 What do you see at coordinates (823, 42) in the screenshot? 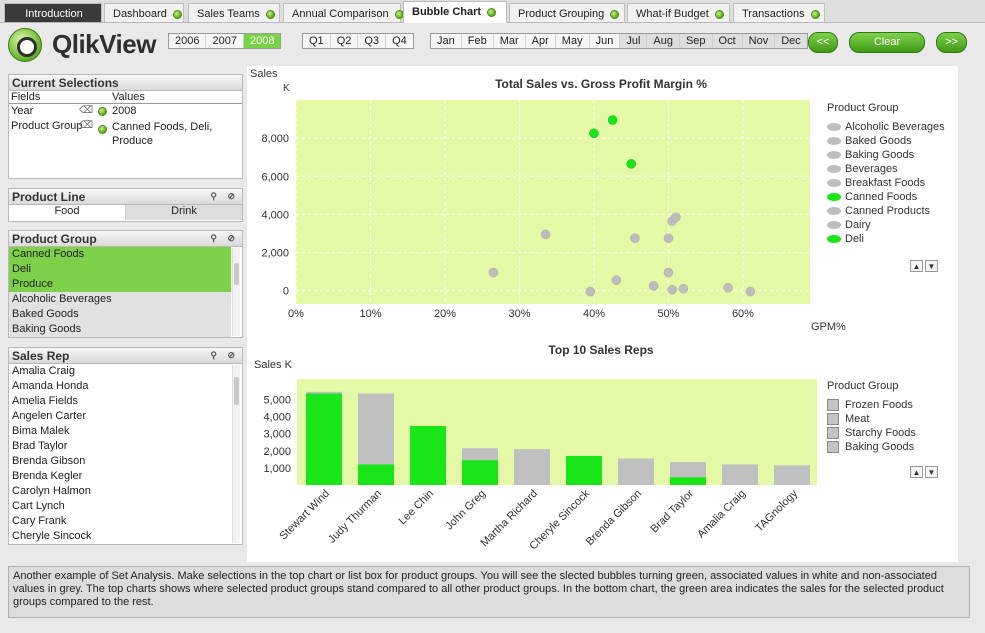
I see `back-button: <<` at bounding box center [823, 42].